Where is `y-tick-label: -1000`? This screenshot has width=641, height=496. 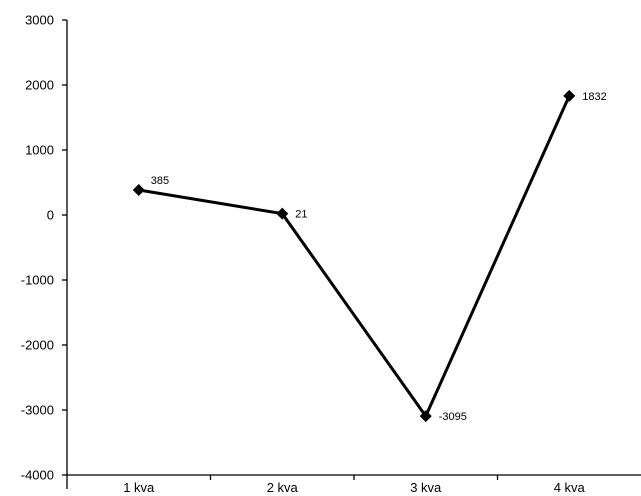 y-tick-label: -1000 is located at coordinates (37, 280).